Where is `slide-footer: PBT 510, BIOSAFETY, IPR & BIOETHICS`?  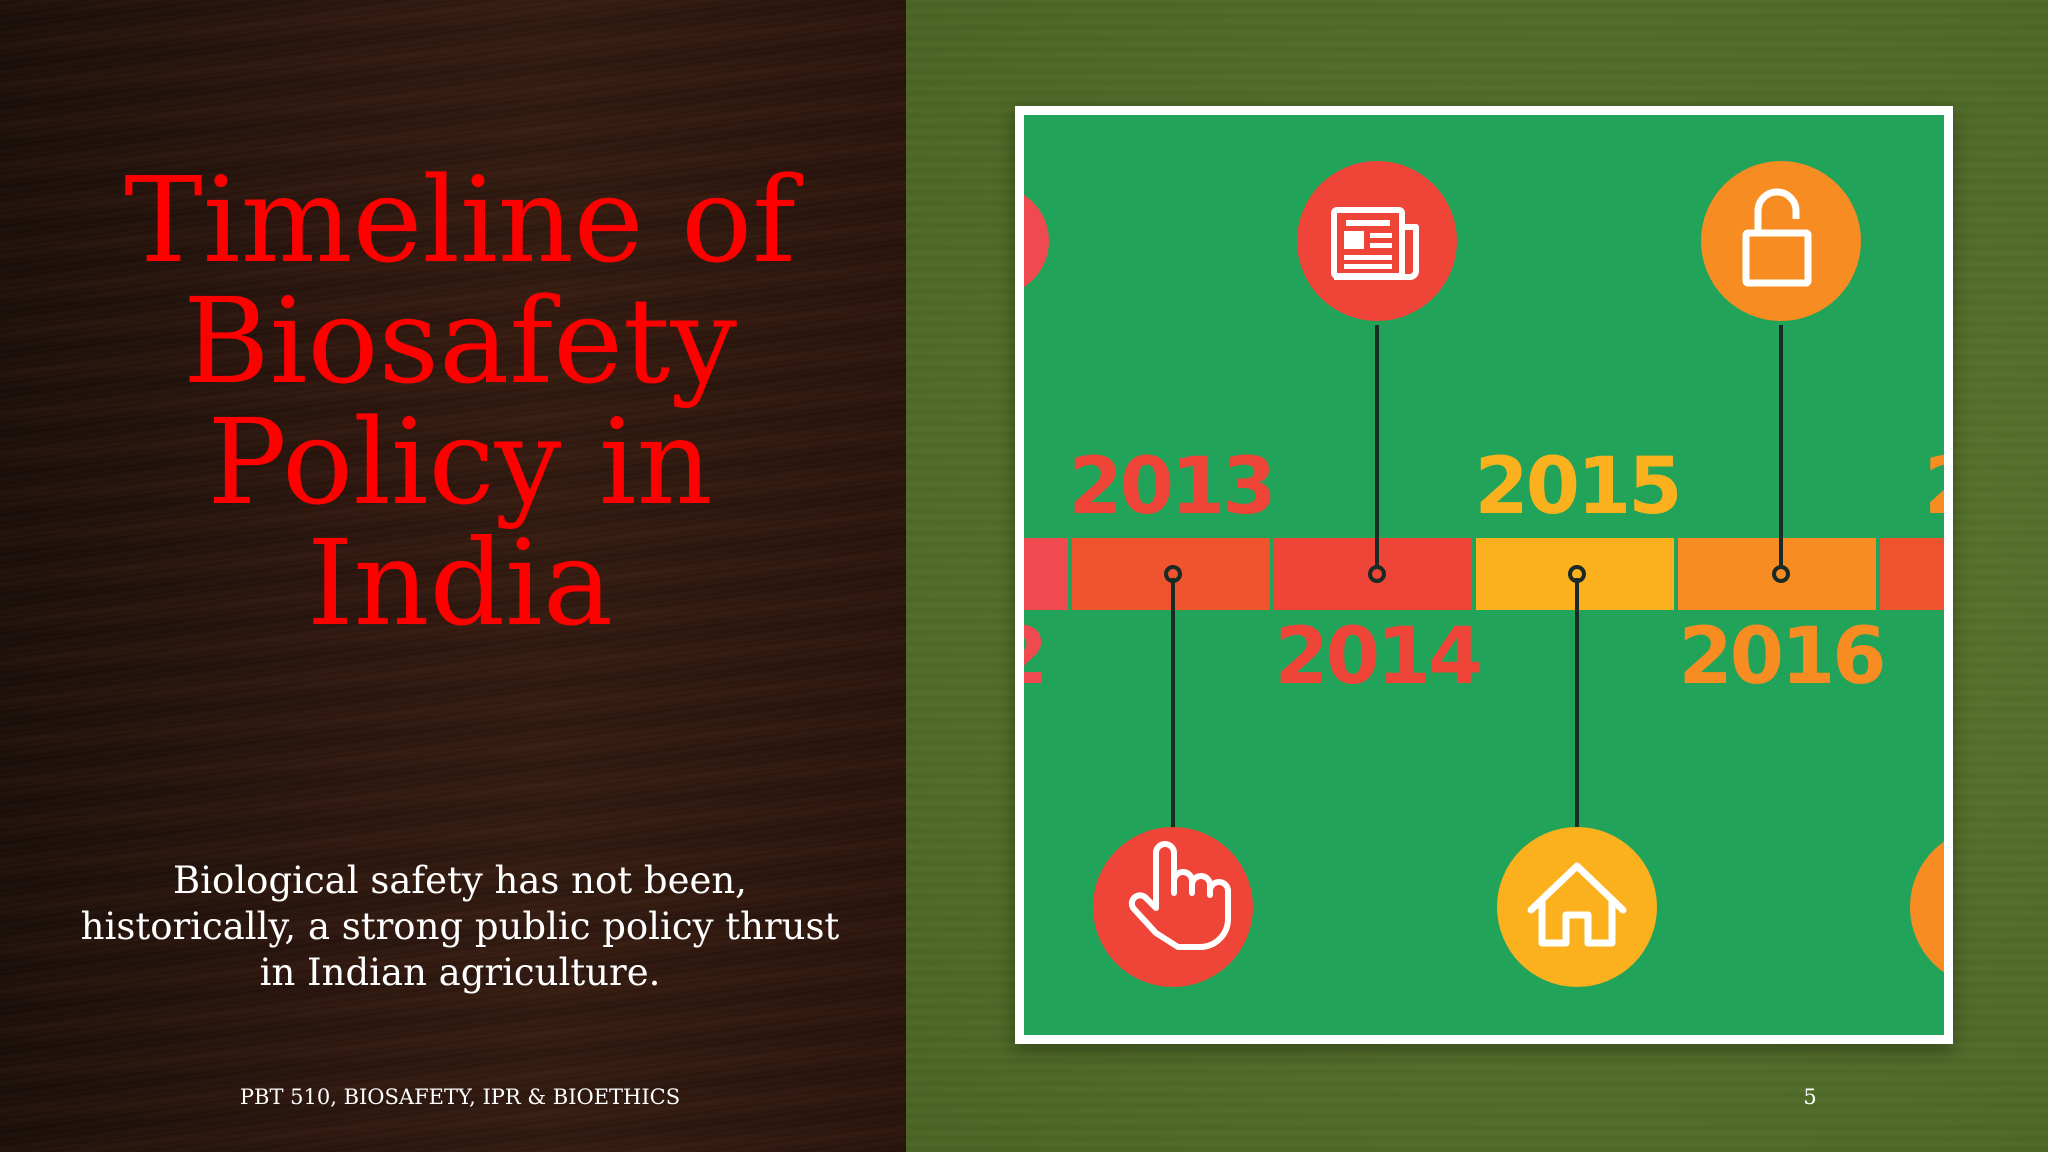 slide-footer: PBT 510, BIOSAFETY, IPR & BIOETHICS is located at coordinates (460, 1097).